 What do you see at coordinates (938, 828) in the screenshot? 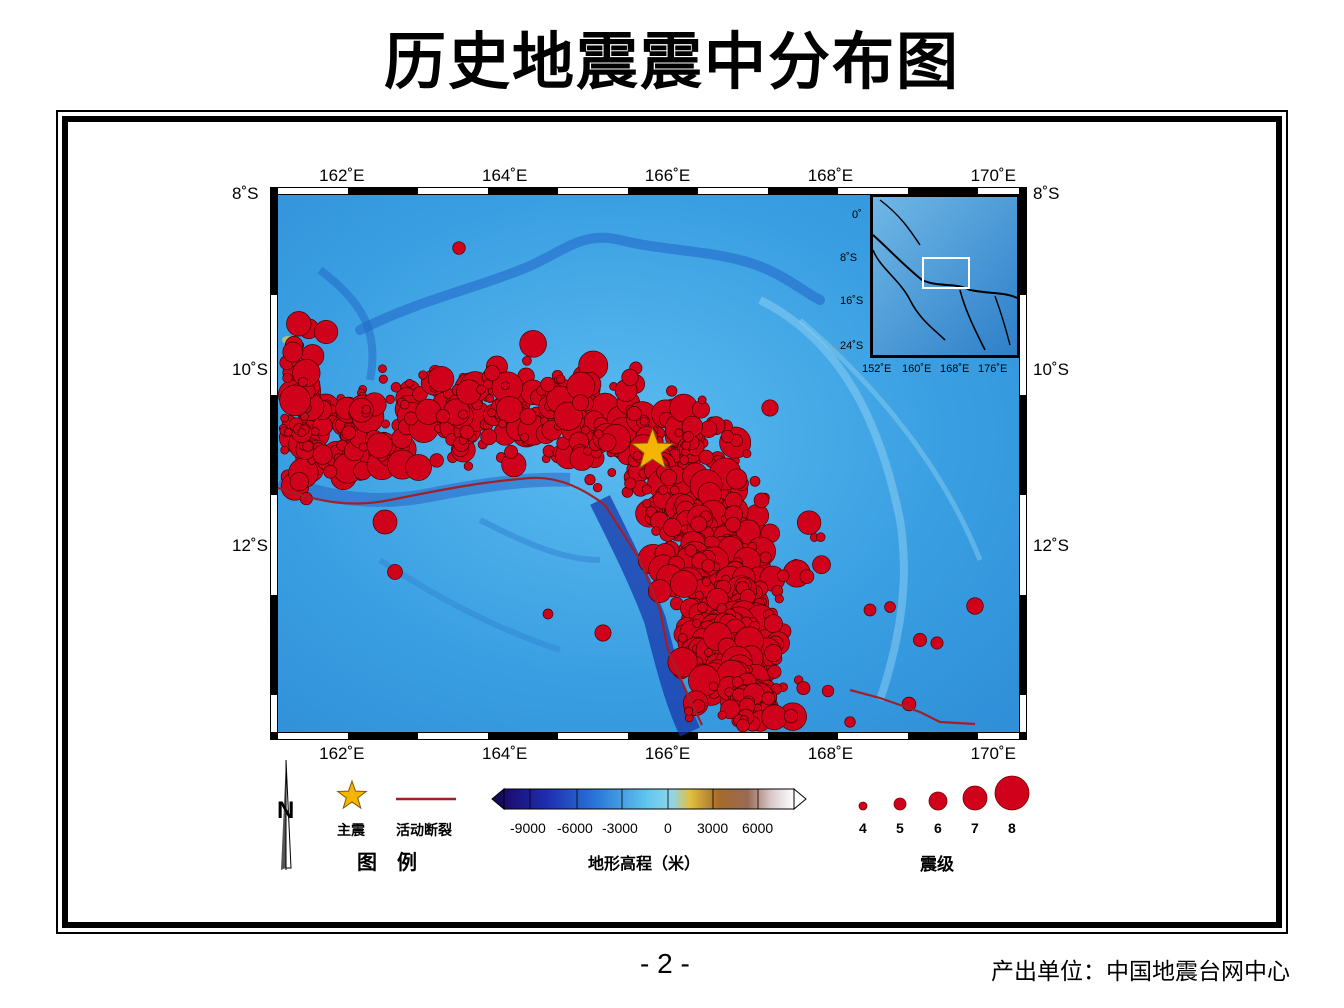
I see `magnitude-tick-label: 6` at bounding box center [938, 828].